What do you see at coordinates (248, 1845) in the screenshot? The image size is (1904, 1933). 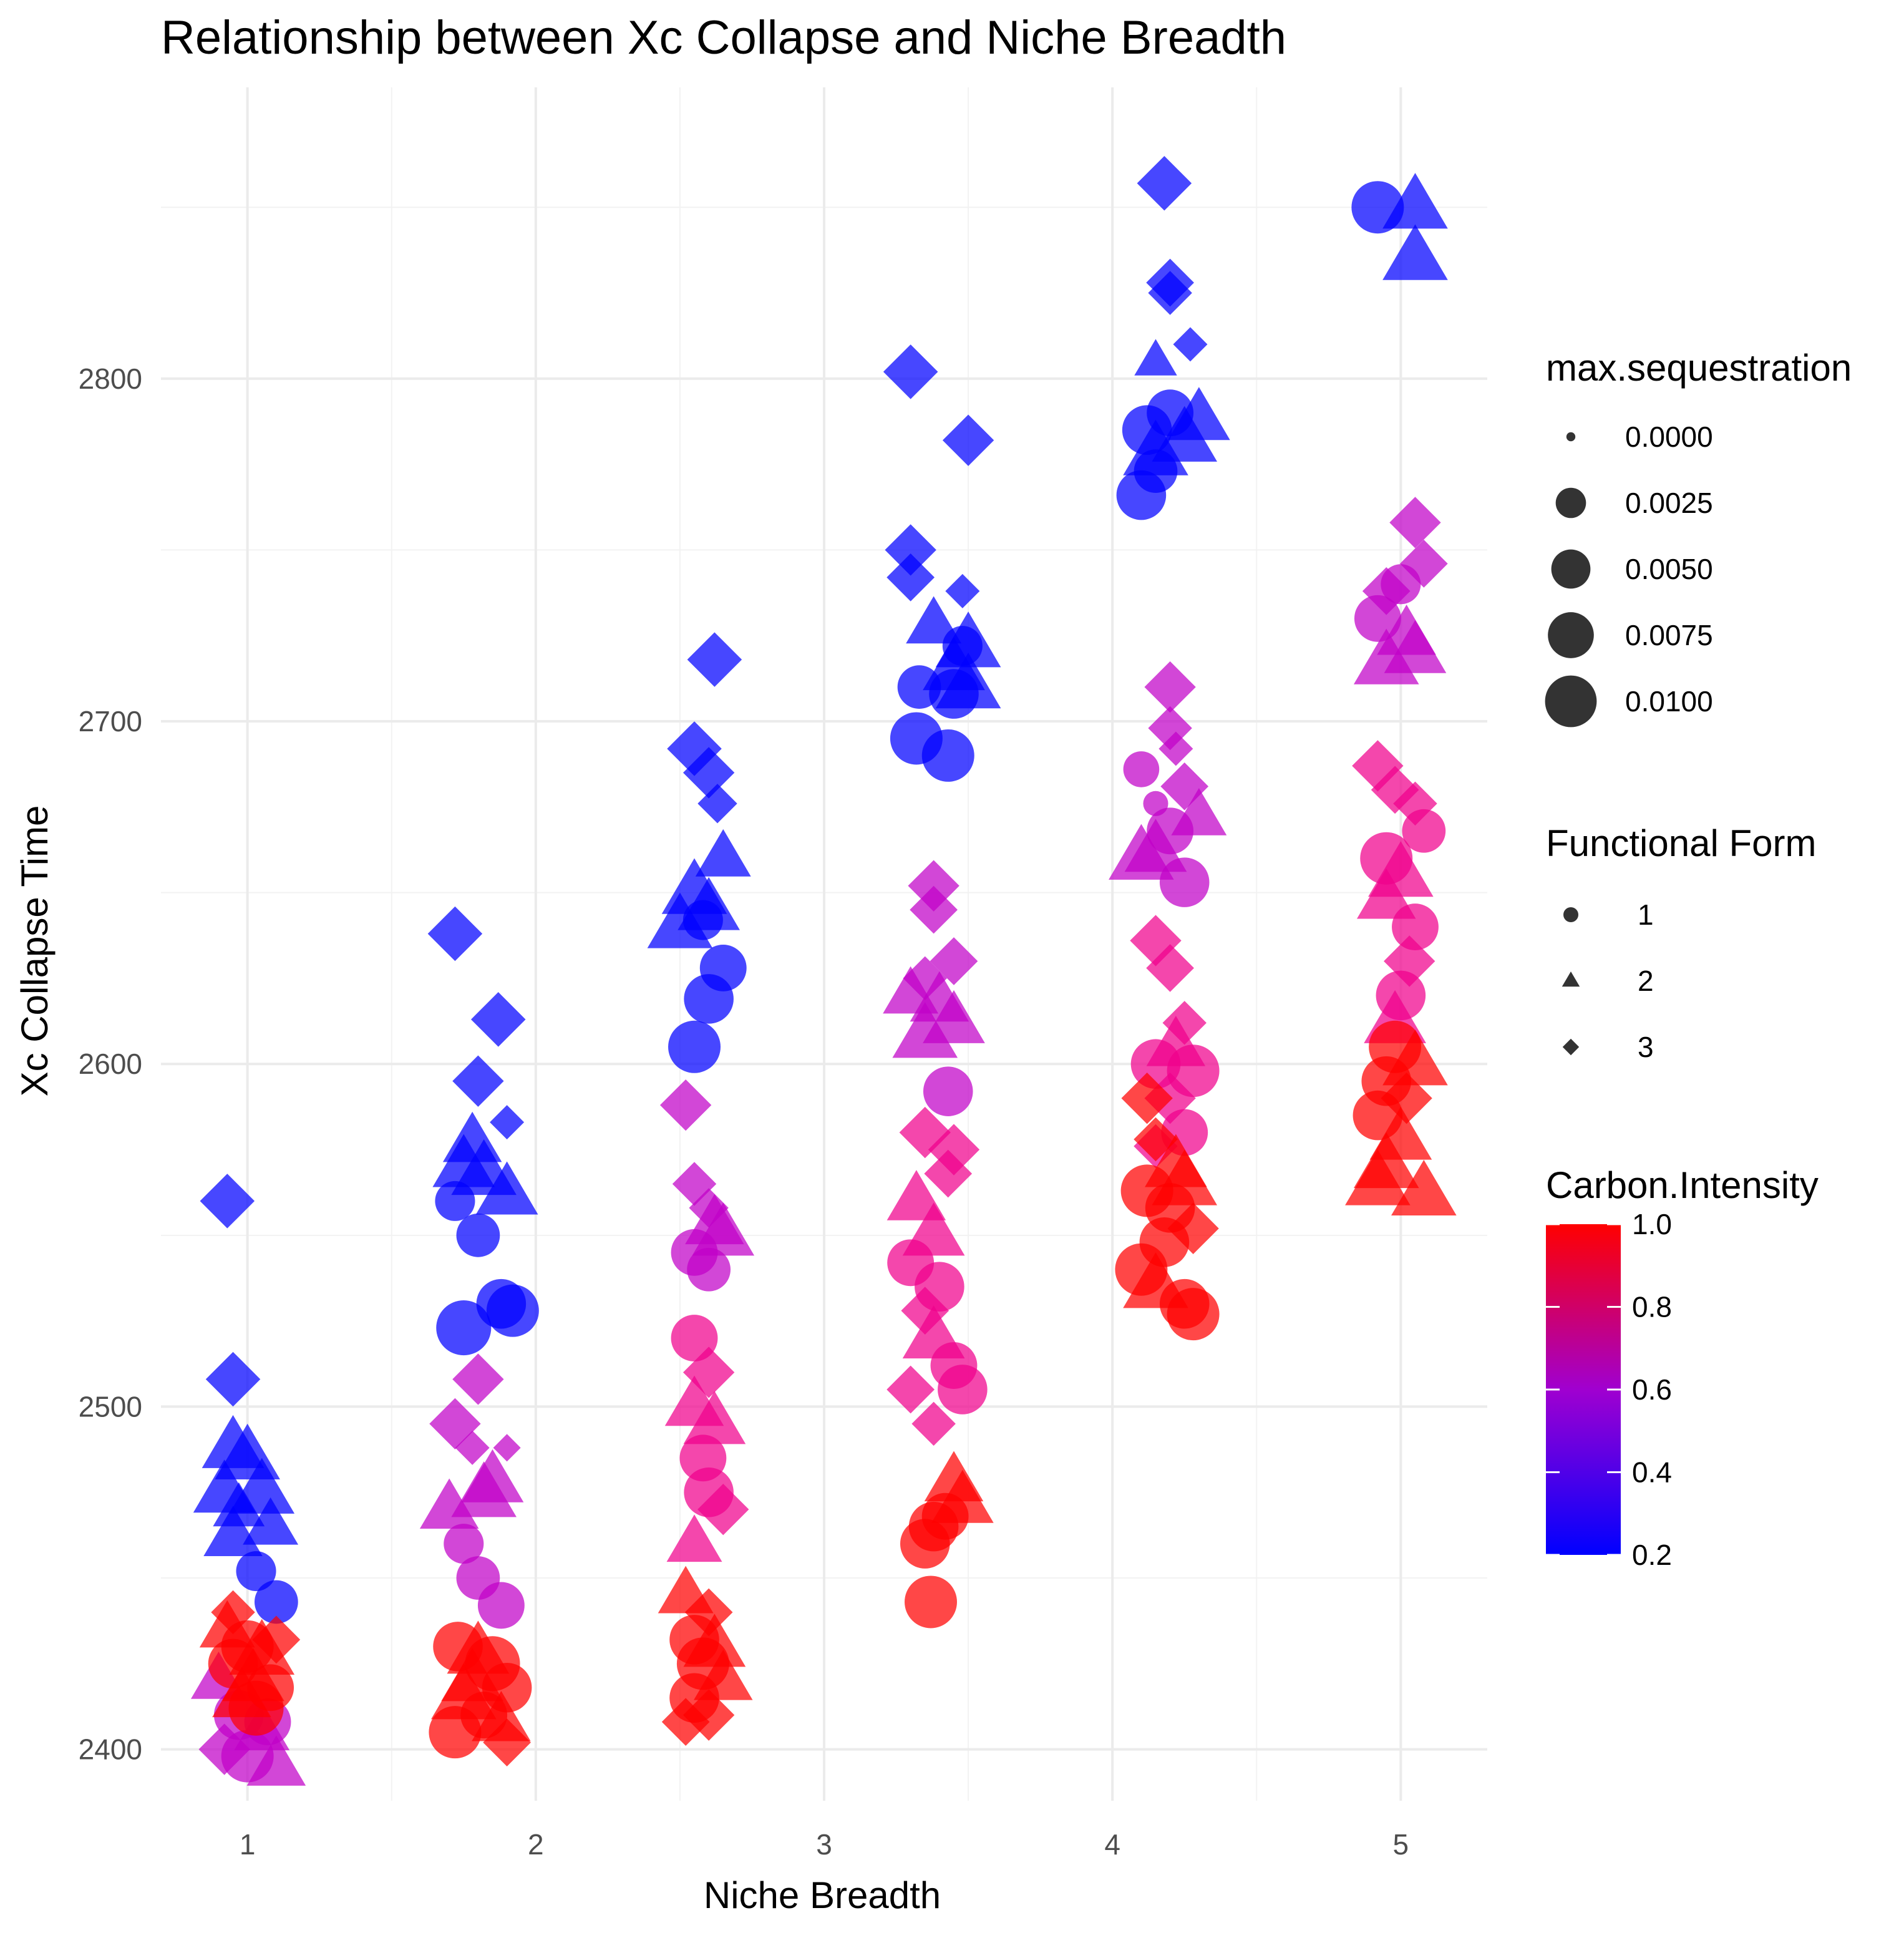 I see `x-tick-label: 1` at bounding box center [248, 1845].